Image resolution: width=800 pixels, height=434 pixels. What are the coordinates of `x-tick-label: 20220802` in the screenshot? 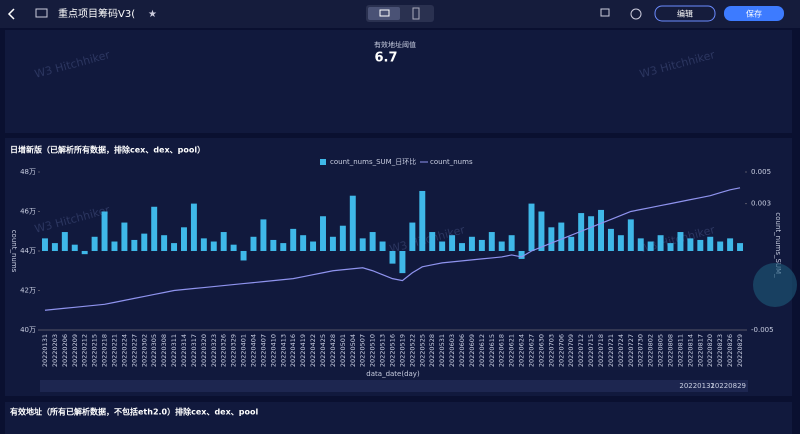 It's located at (651, 350).